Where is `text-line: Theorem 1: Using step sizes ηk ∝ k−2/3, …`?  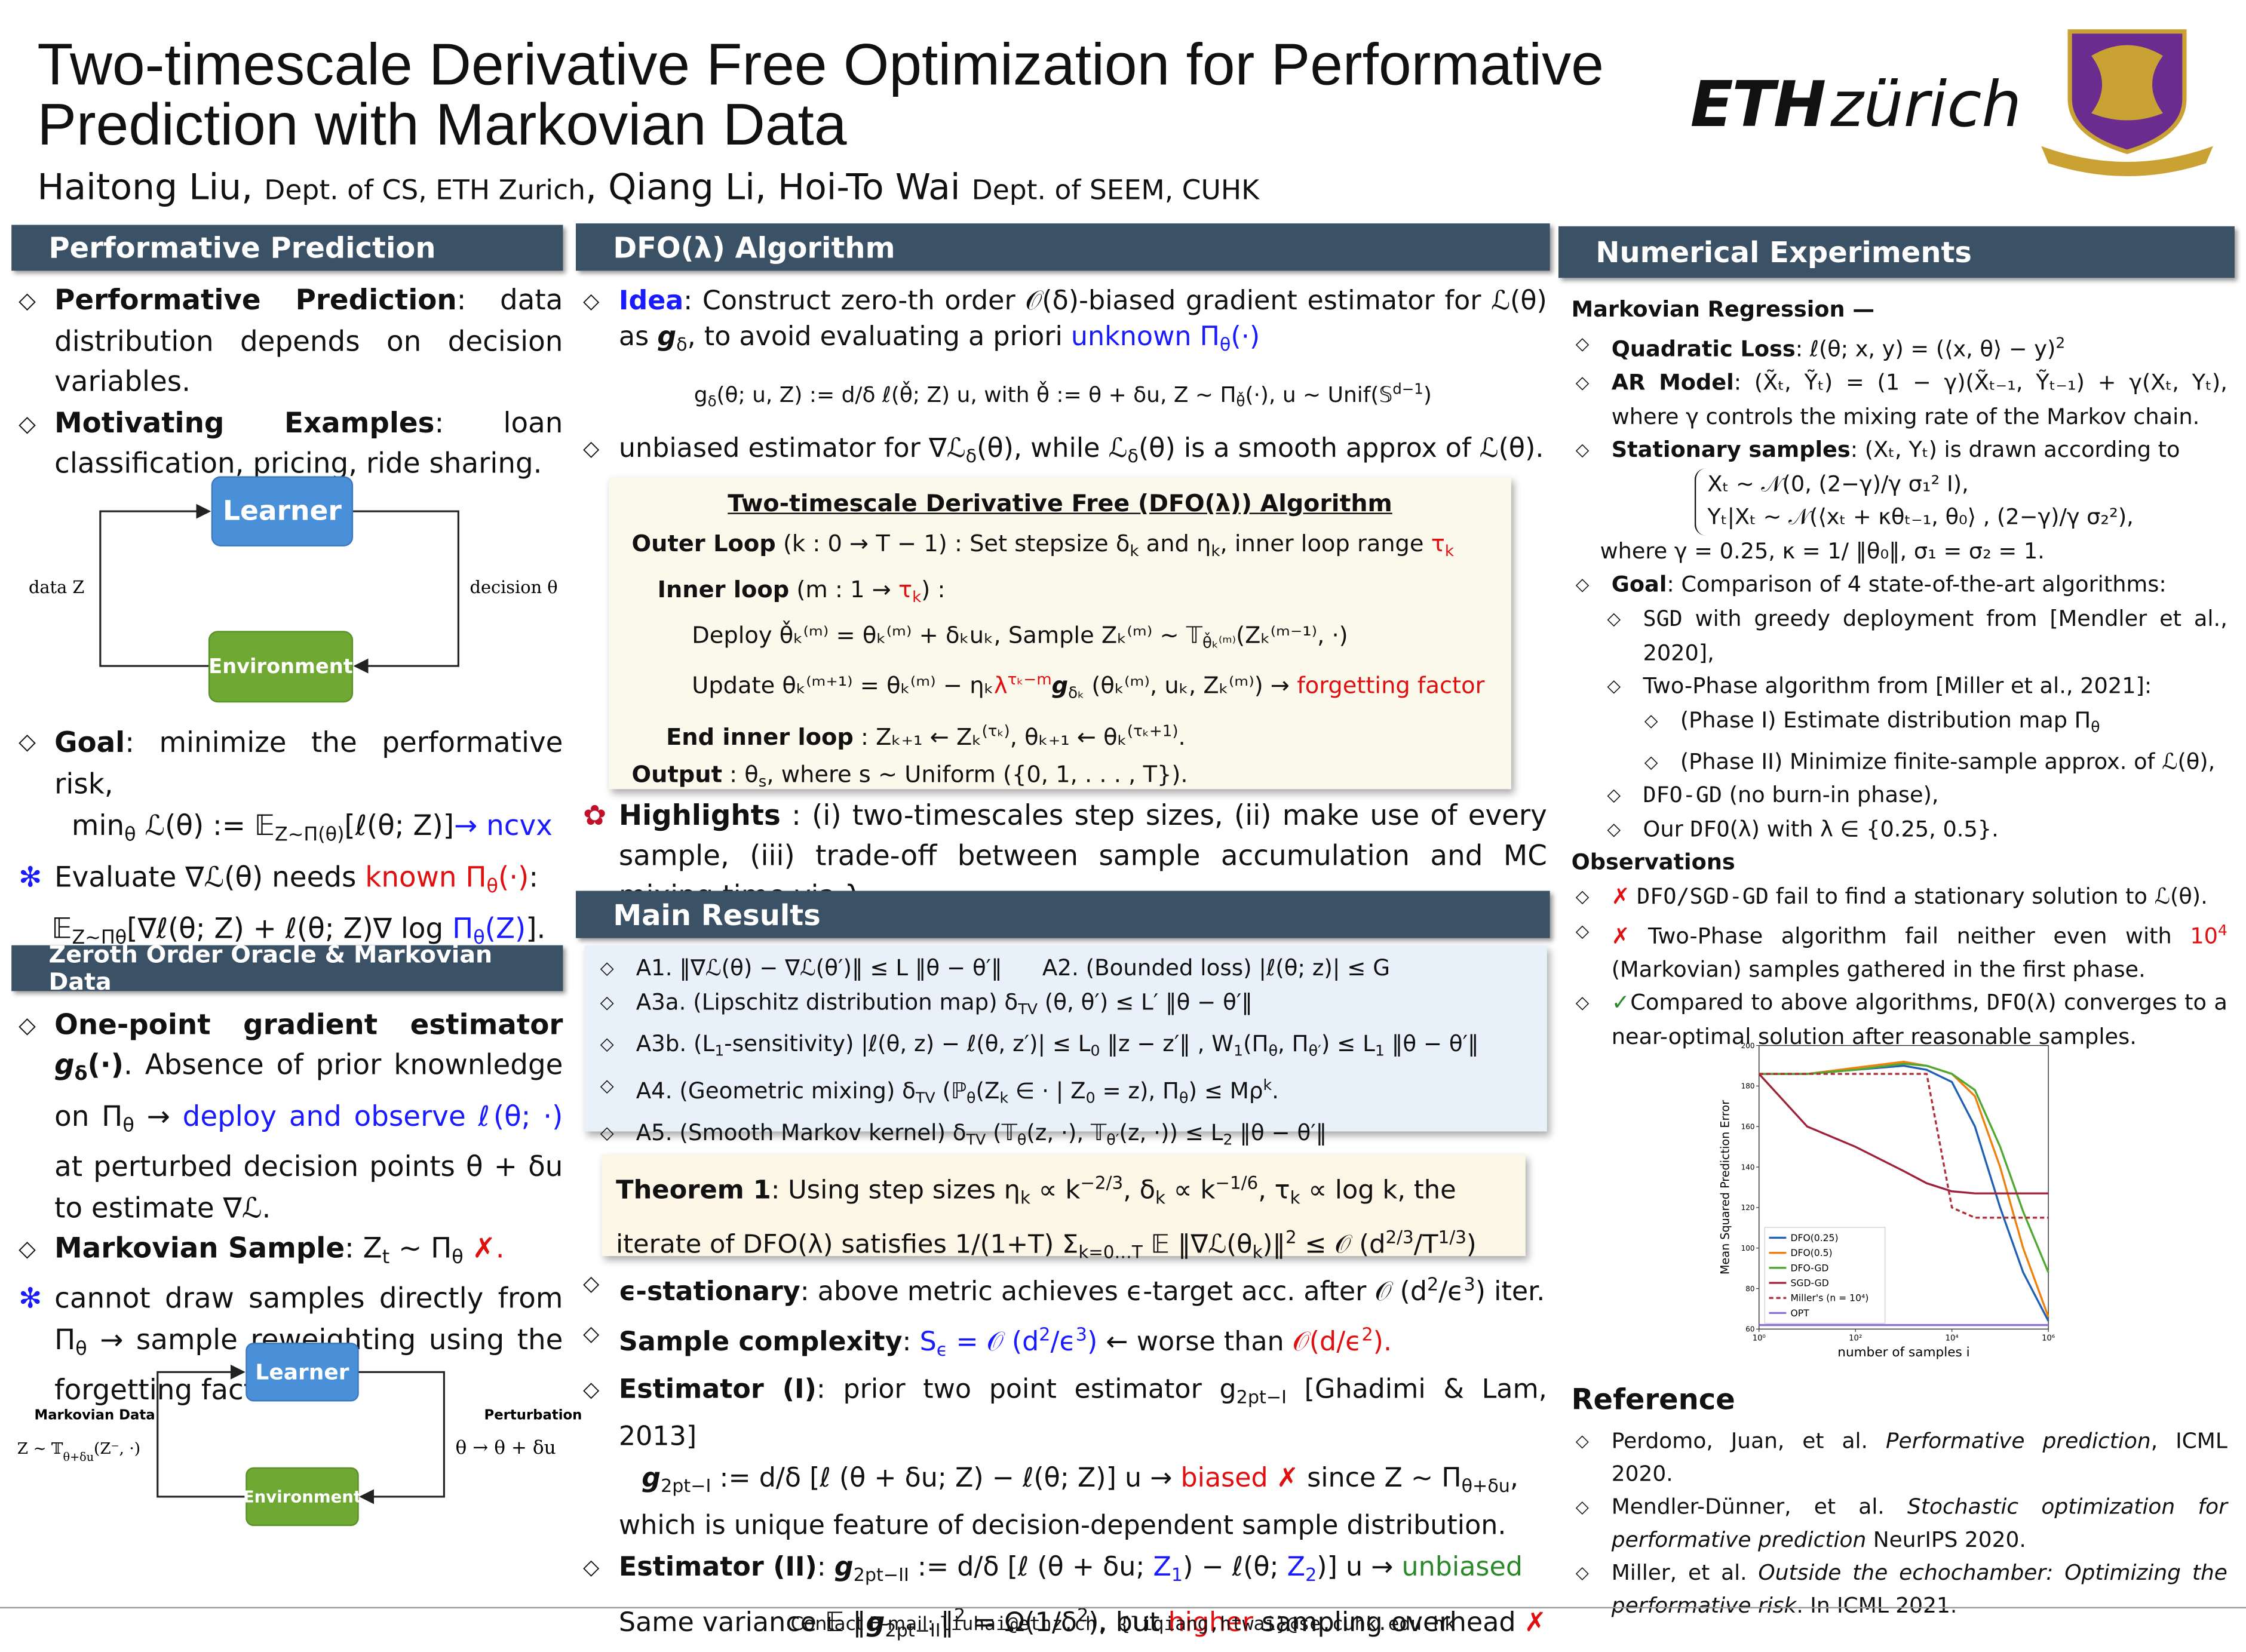
text-line: Theorem 1: Using step sizes ηk ∝ k−2/3, … is located at coordinates (1063, 1218).